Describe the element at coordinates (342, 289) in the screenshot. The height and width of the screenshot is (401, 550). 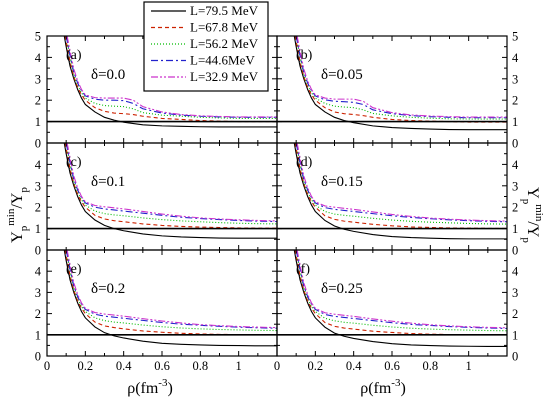
I see `delta-label: δ=0.25` at that location.